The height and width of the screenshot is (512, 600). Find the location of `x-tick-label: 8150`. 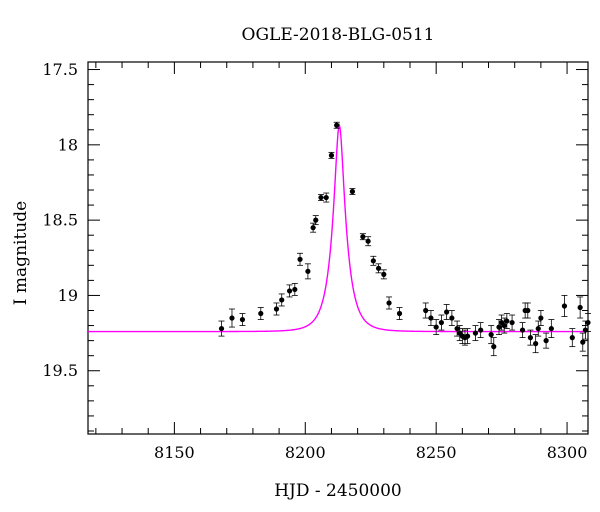

x-tick-label: 8150 is located at coordinates (174, 452).